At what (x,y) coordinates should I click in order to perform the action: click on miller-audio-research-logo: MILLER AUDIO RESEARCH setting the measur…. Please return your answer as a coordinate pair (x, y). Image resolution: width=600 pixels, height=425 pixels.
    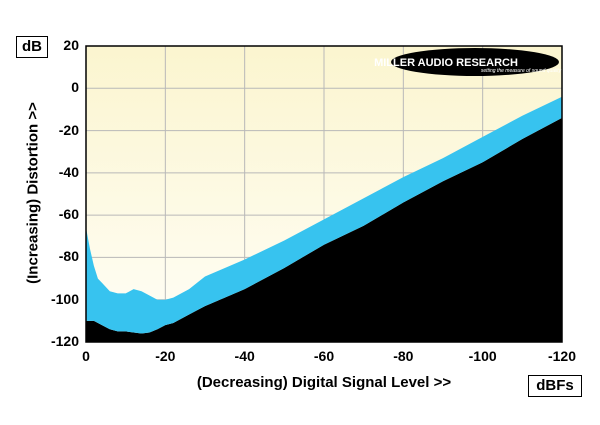
    Looking at the image, I should click on (468, 62).